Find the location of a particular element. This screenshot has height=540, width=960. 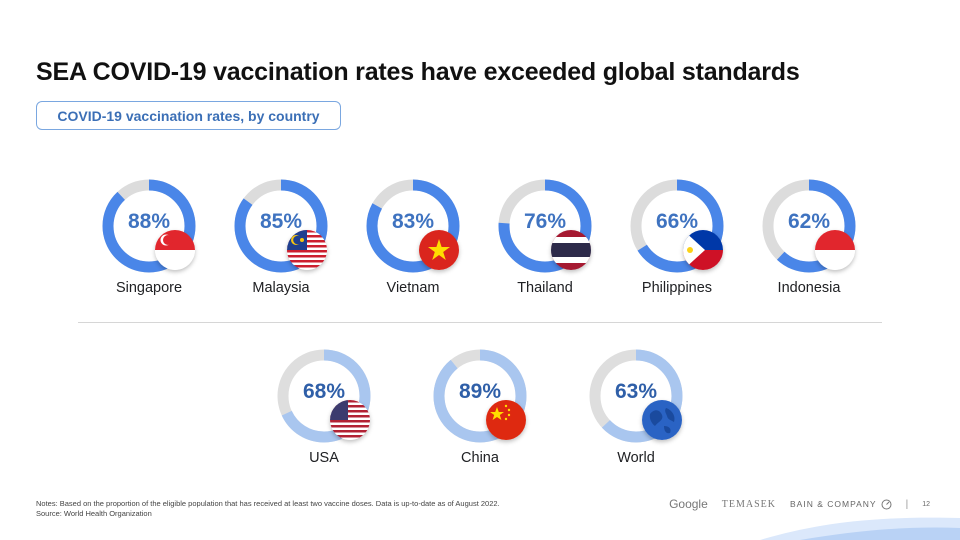

donut-ring-usa is located at coordinates (324, 396).